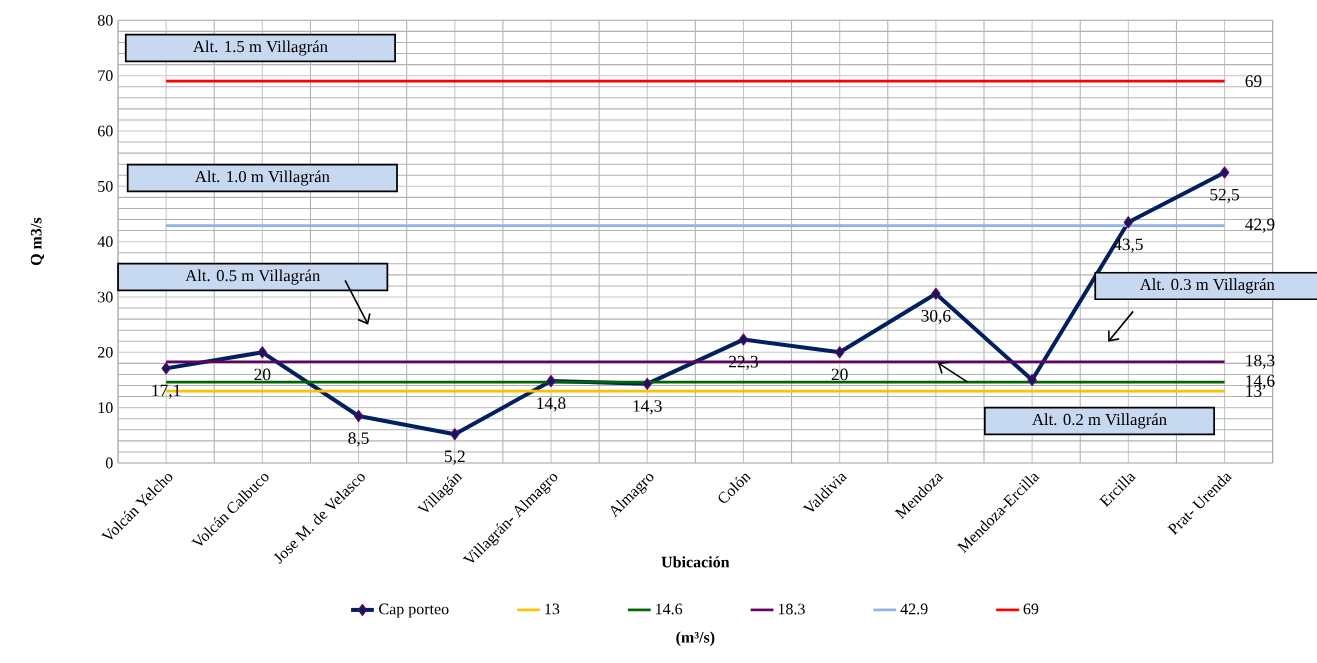  I want to click on y-tick-label: 60, so click(105, 131).